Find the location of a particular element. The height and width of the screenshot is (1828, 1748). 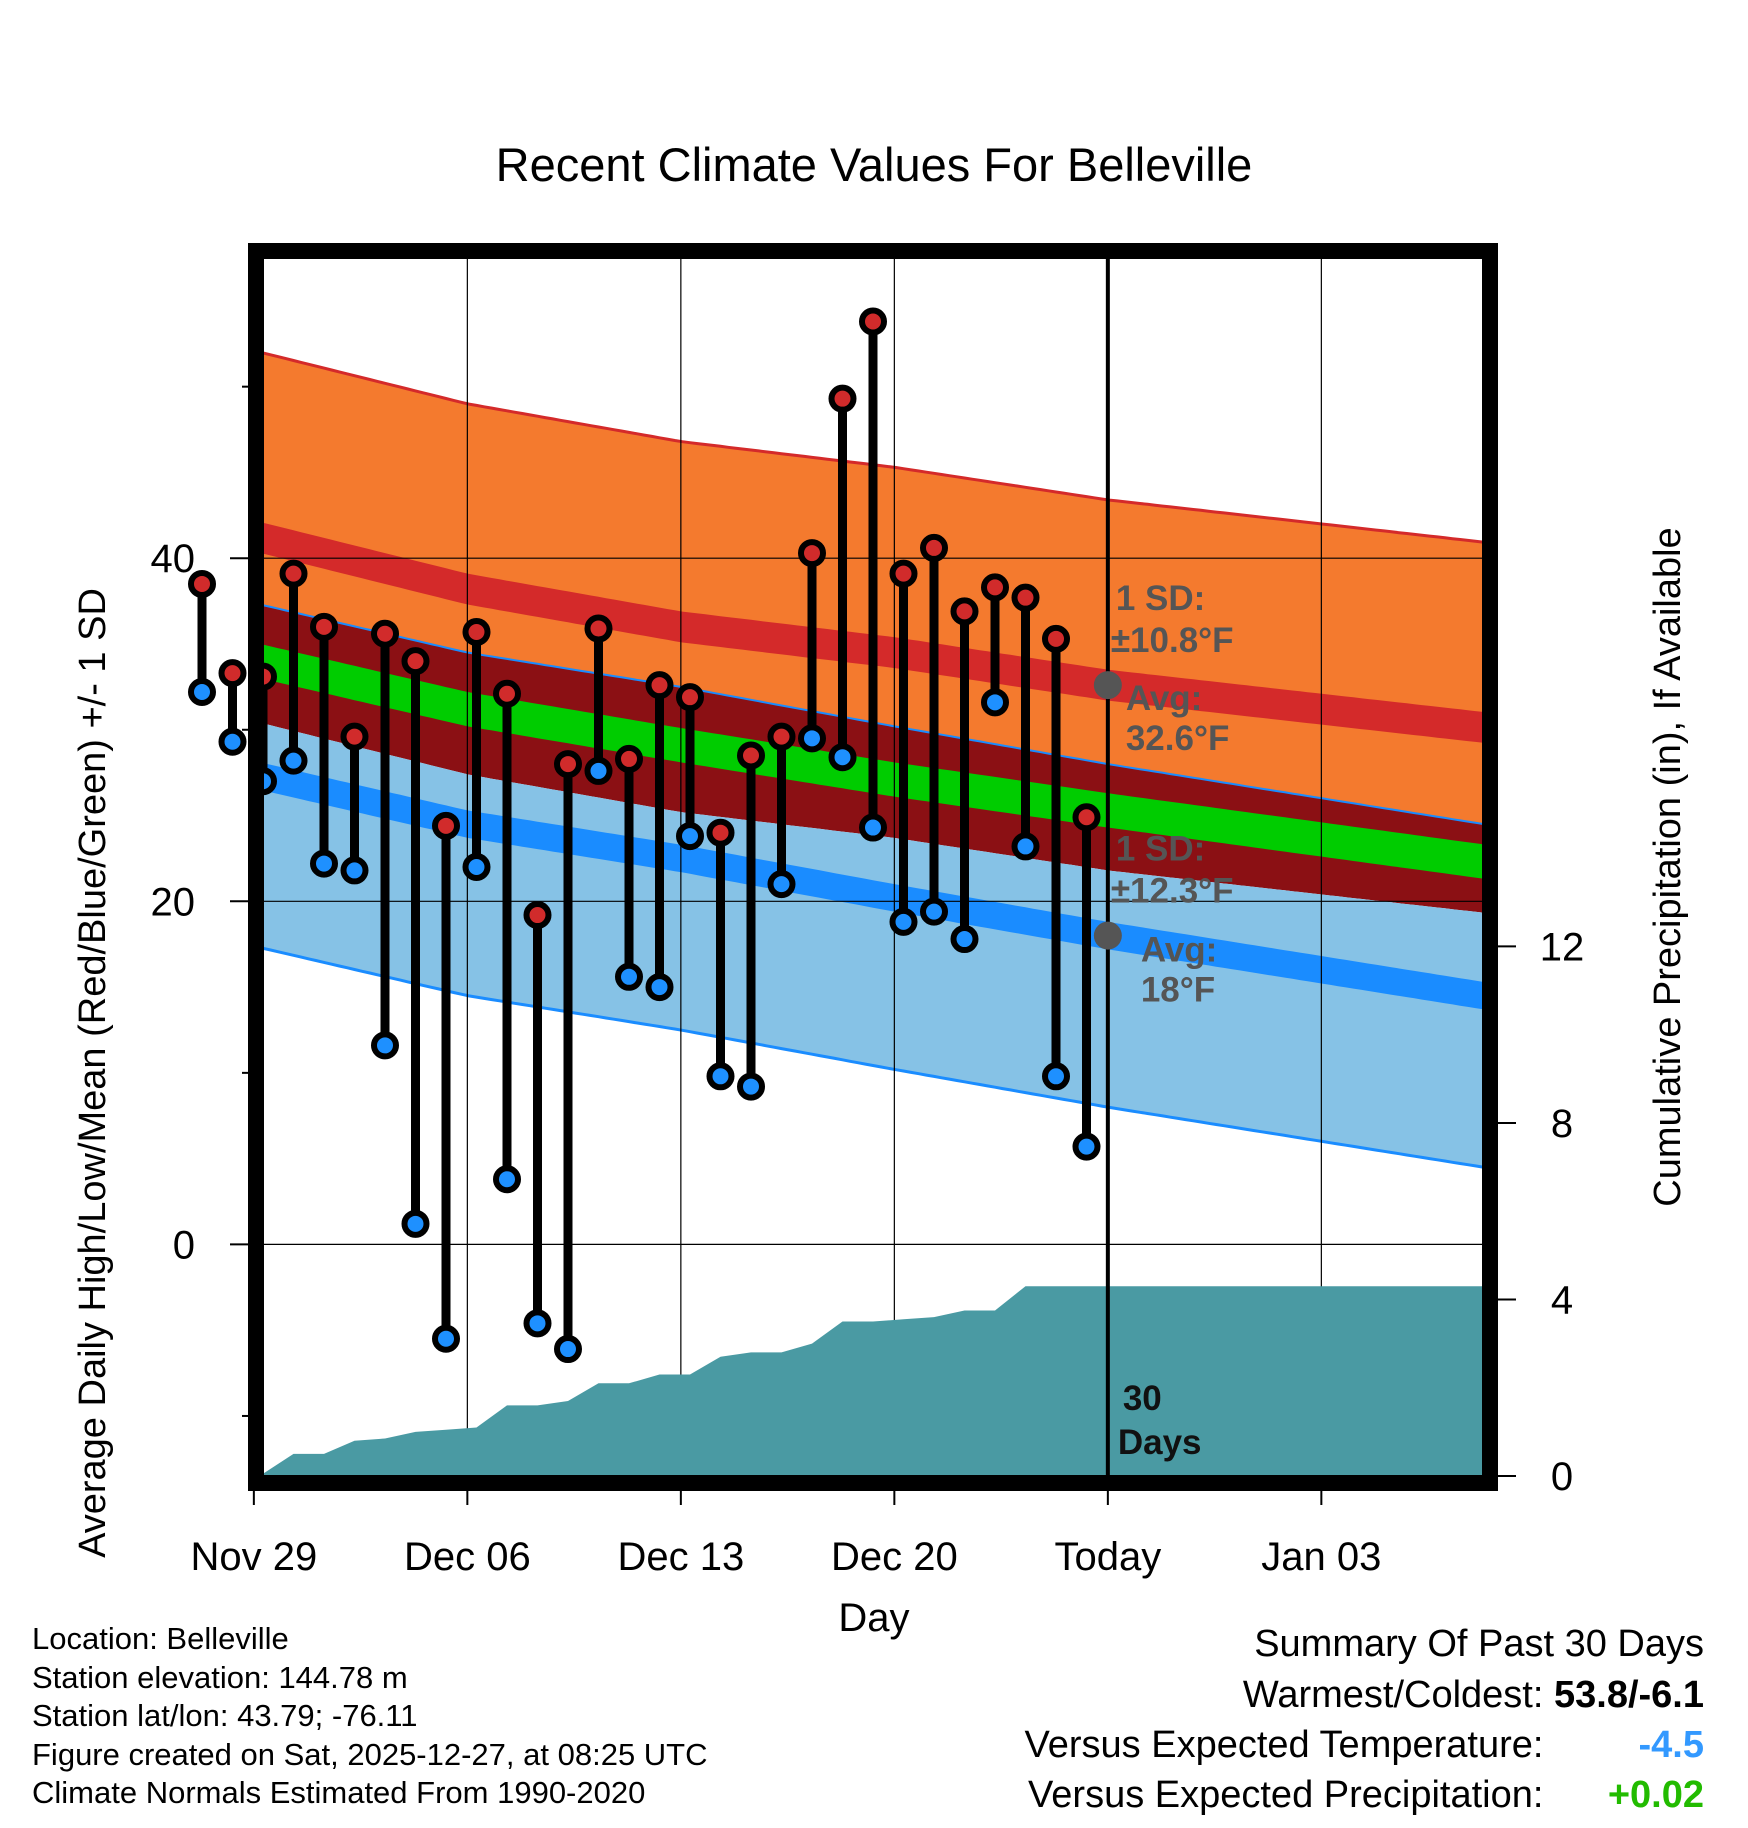

location-text: Location: Belleville is located at coordinates (160, 1638).